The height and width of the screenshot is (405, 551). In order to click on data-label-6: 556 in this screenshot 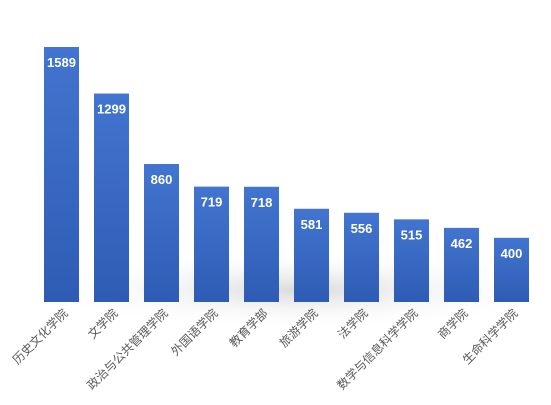, I will do `click(362, 228)`.